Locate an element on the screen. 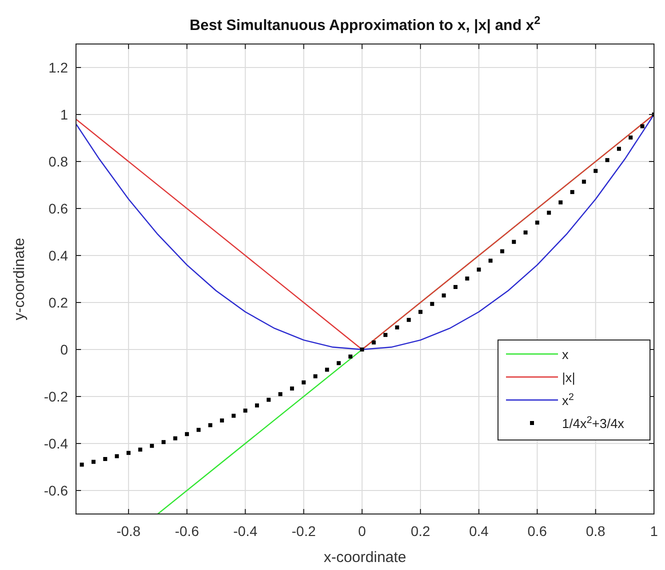 The width and height of the screenshot is (665, 570). y-tick-label: 0.4 is located at coordinates (58, 256).